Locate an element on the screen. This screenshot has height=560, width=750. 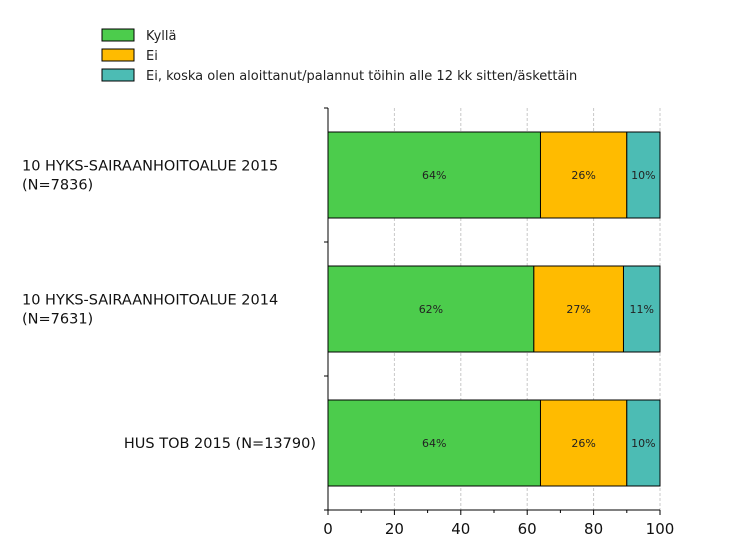
bar-label-2-2: 27% is located at coordinates (578, 309).